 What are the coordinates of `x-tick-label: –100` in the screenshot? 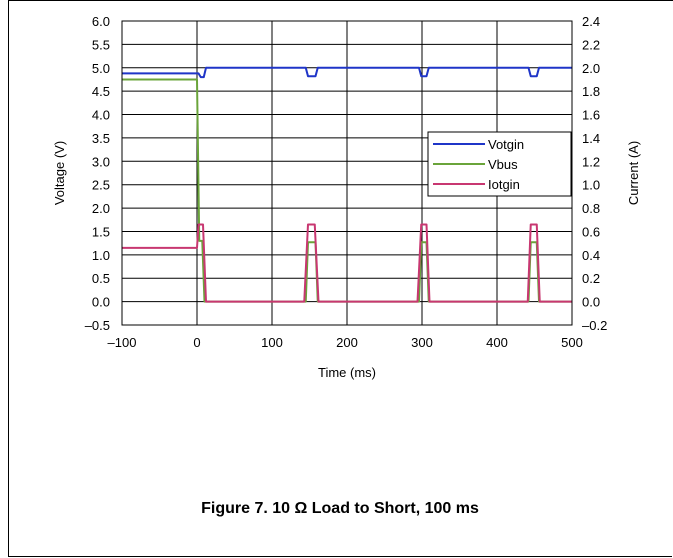 It's located at (122, 342).